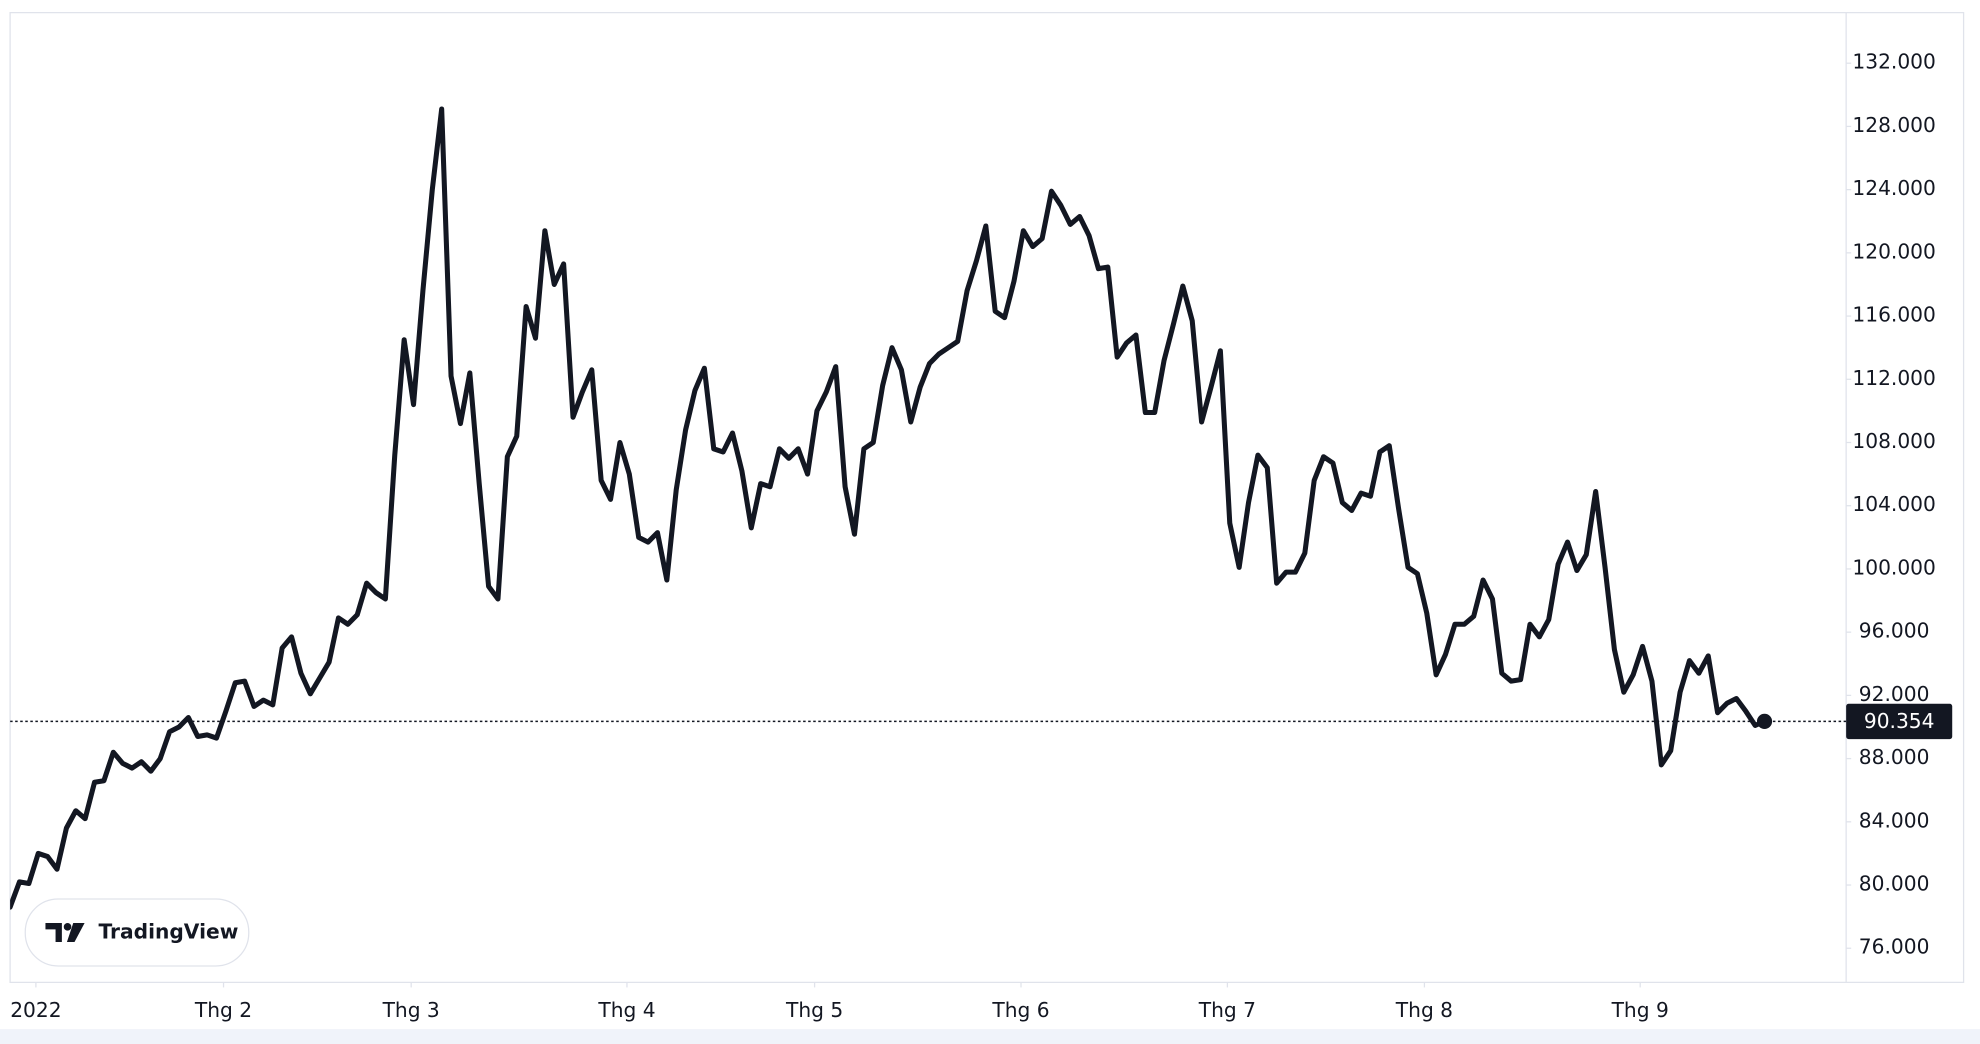 This screenshot has width=1980, height=1044. What do you see at coordinates (1893, 315) in the screenshot?
I see `y-tick-label: 116.000` at bounding box center [1893, 315].